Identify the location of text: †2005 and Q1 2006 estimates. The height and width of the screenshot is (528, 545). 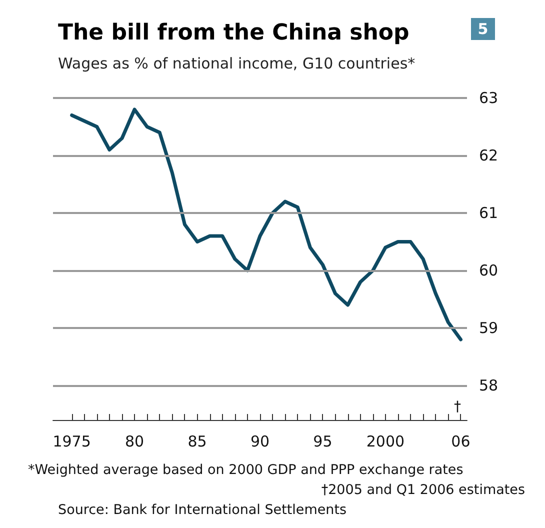
(423, 490).